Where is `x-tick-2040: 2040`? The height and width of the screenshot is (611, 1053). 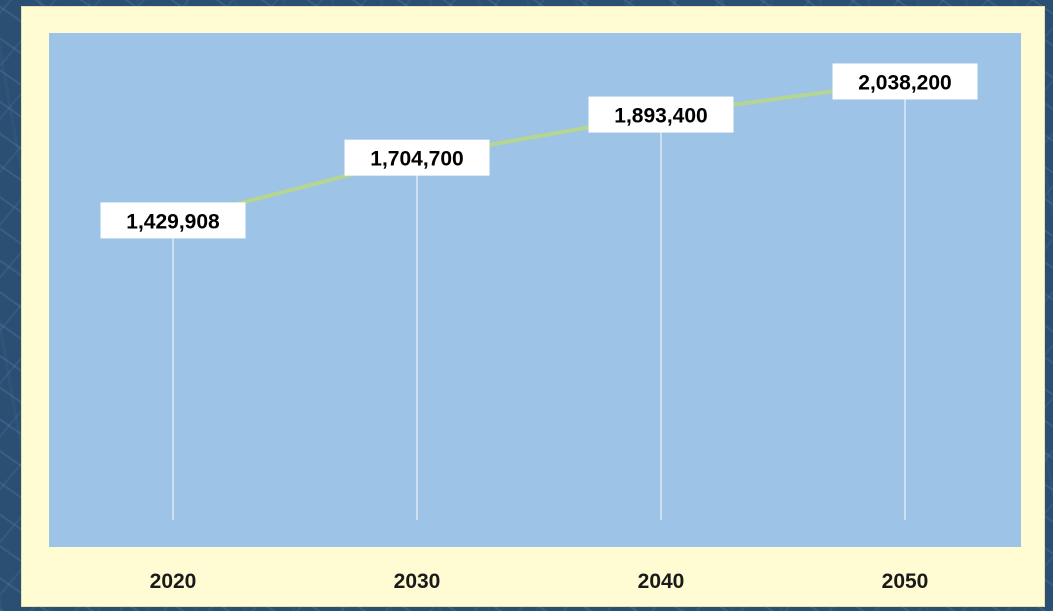 x-tick-2040: 2040 is located at coordinates (661, 581).